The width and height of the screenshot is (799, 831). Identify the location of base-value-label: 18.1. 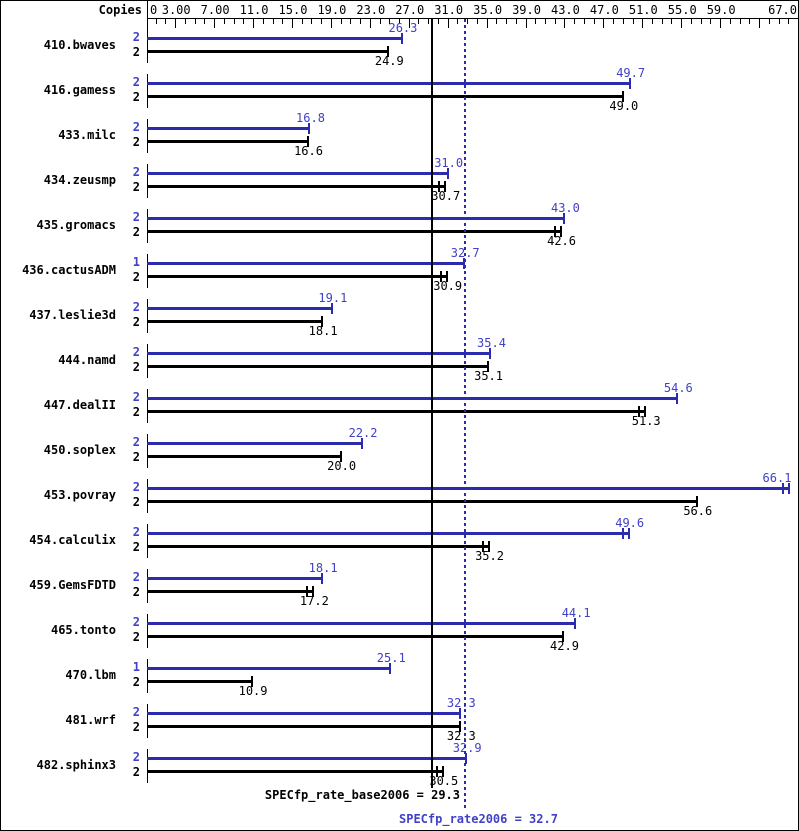
(323, 331).